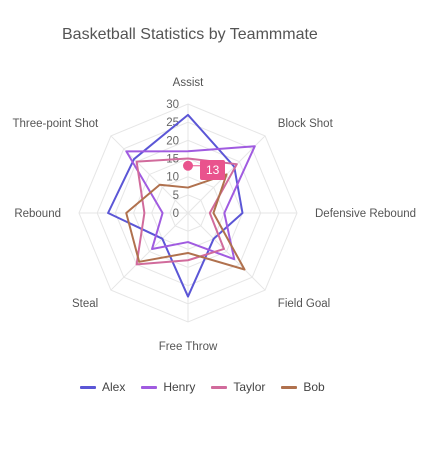  I want to click on legend-label: Alex, so click(114, 387).